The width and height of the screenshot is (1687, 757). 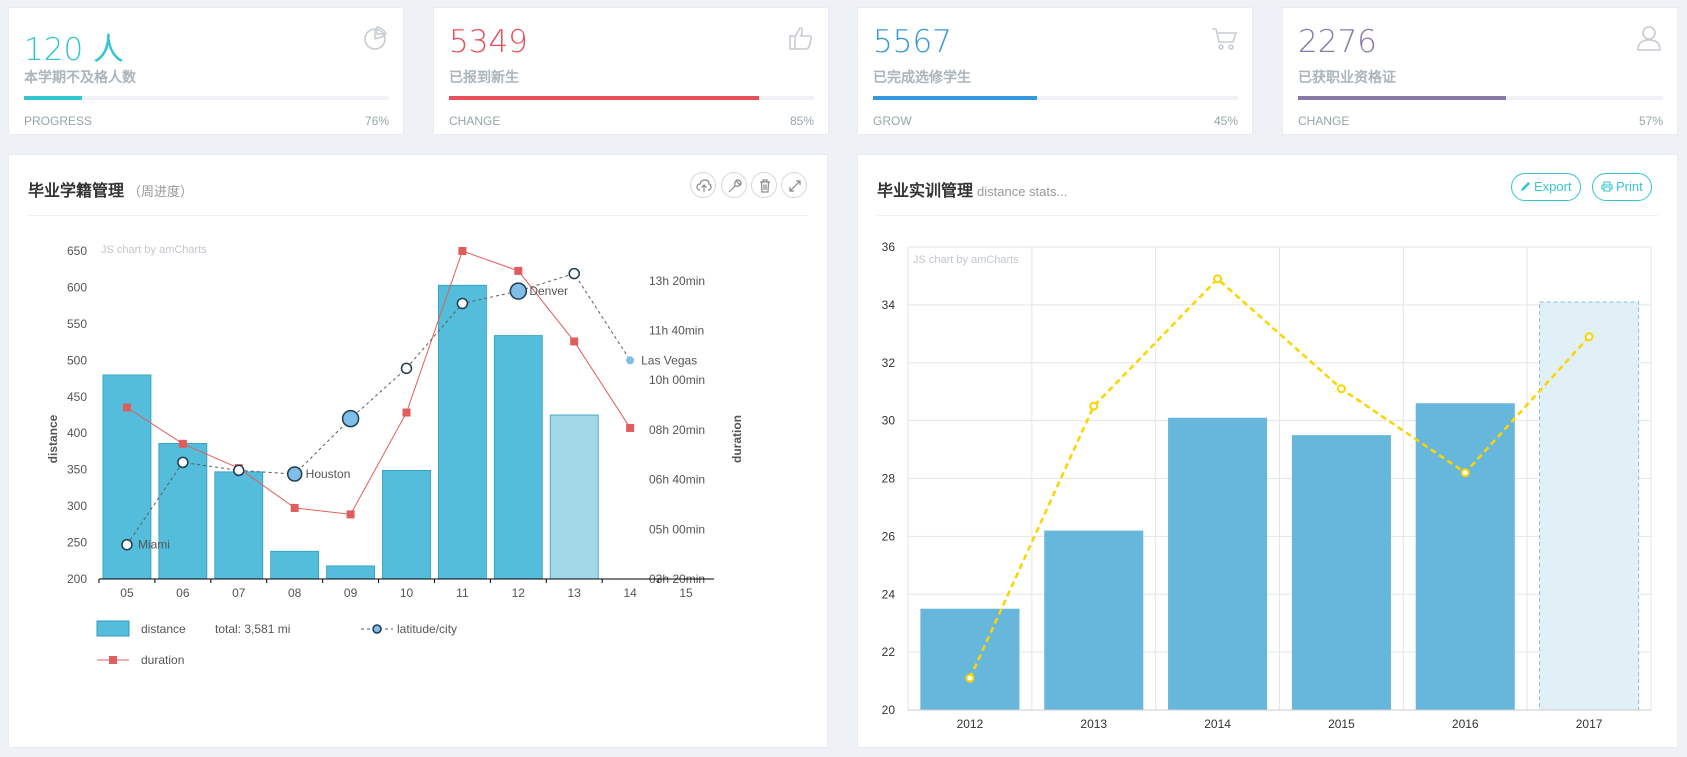 I want to click on y2-tick-label: 11h 40min, so click(x=676, y=331).